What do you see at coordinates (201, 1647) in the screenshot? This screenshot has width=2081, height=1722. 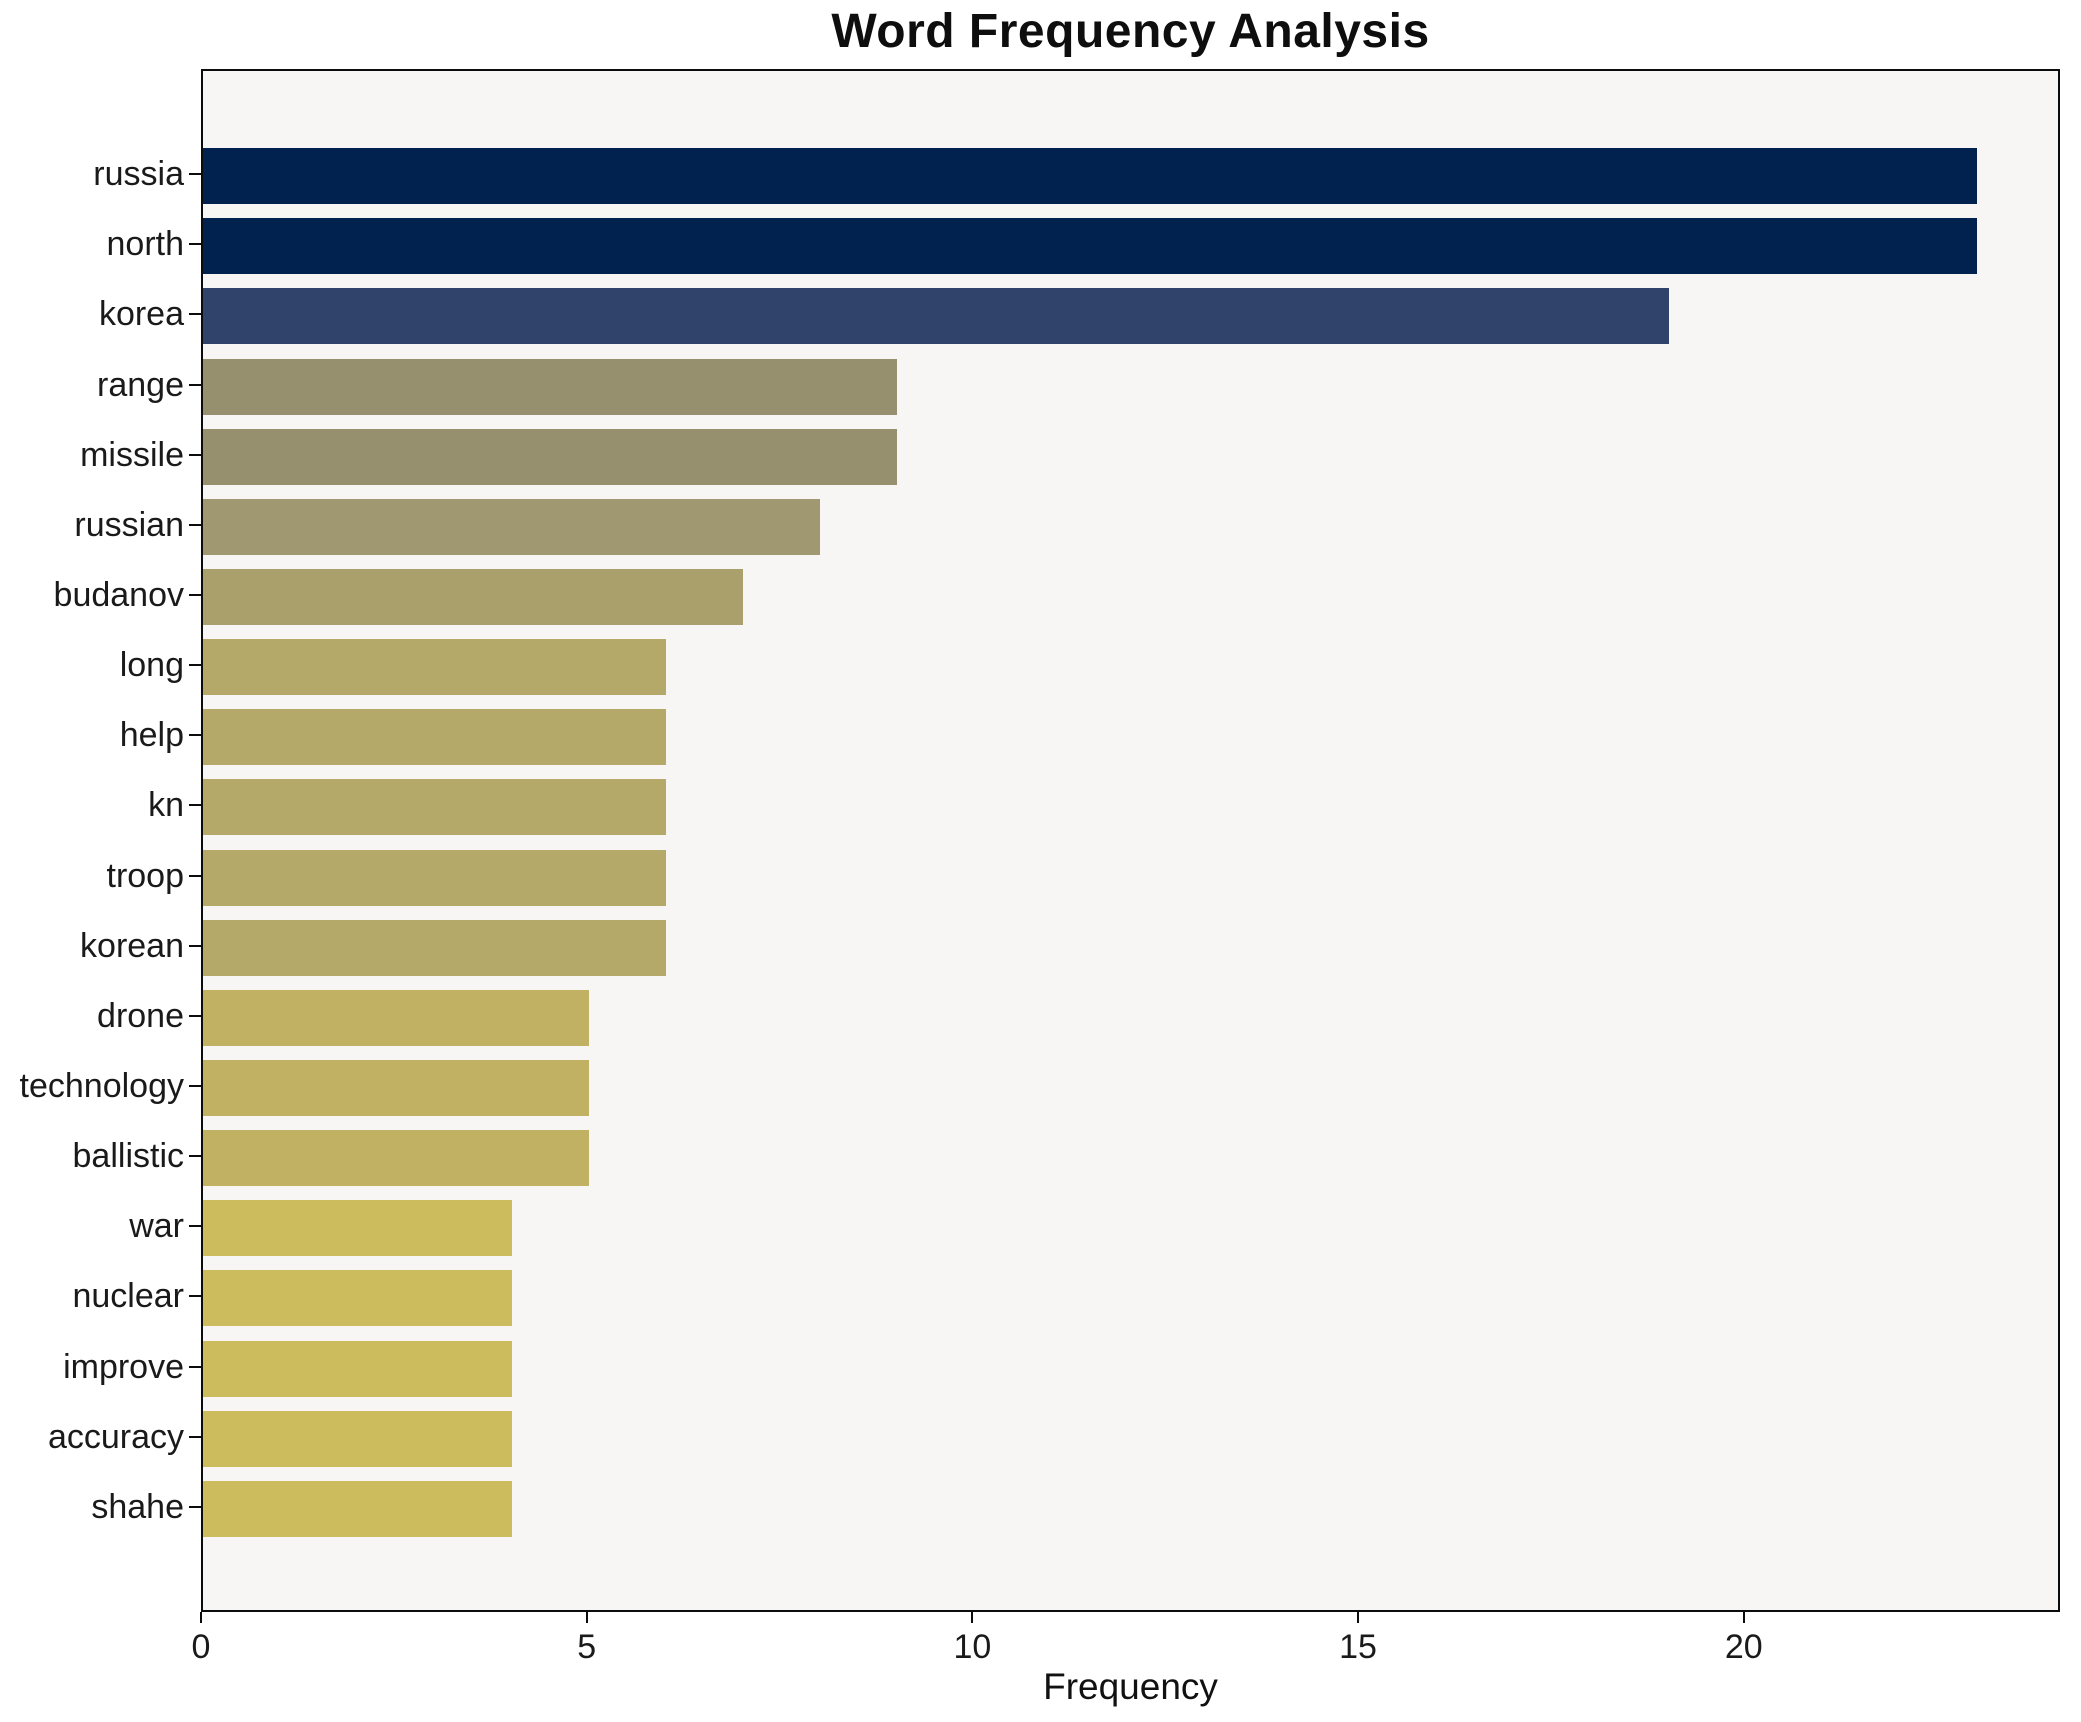 I see `x-tick-label-0: 0` at bounding box center [201, 1647].